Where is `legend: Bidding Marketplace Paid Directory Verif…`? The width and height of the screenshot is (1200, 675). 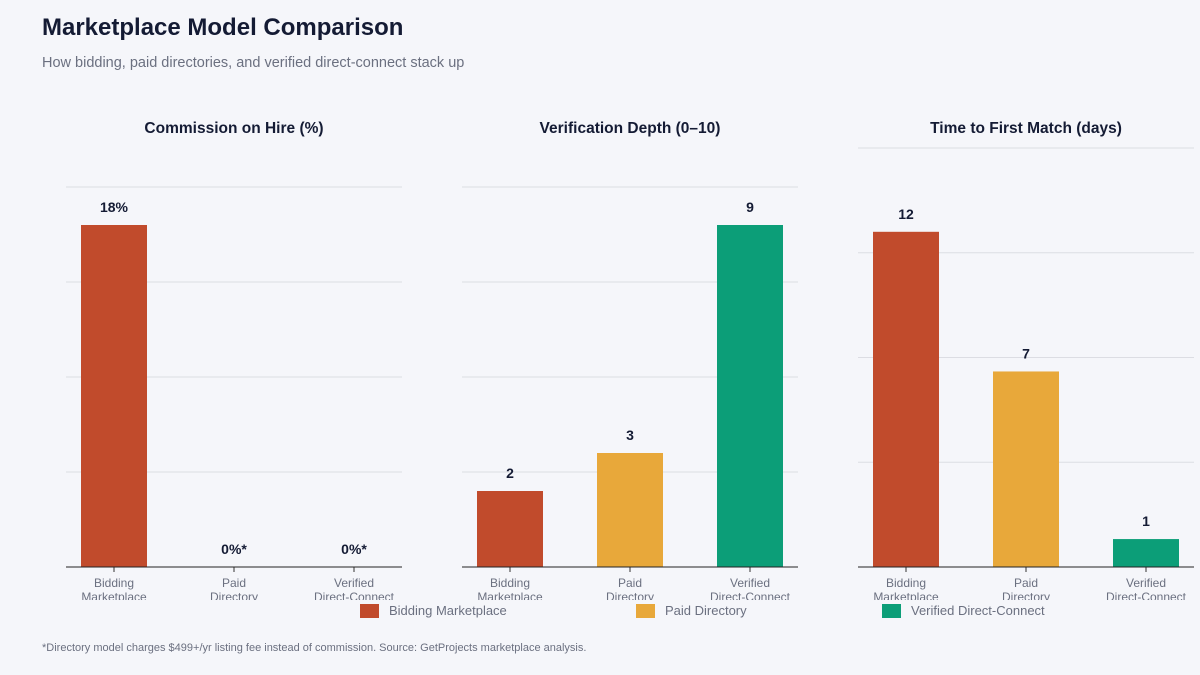
legend: Bidding Marketplace Paid Directory Verif… is located at coordinates (600, 613).